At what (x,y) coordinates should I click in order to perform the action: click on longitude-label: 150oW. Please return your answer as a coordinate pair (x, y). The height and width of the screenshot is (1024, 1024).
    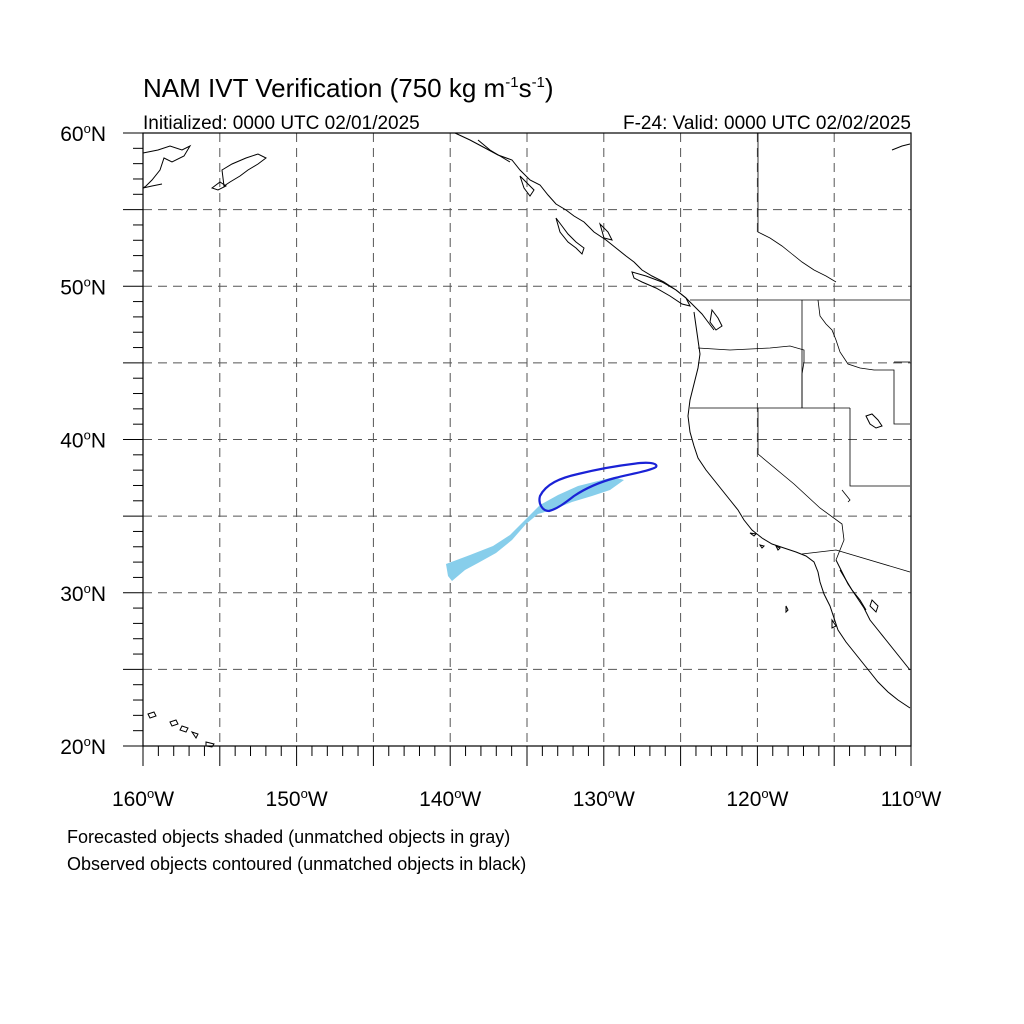
    Looking at the image, I should click on (297, 798).